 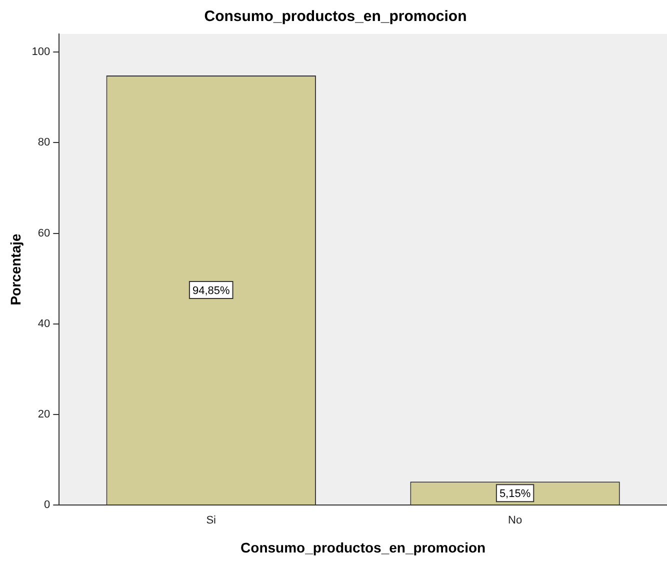 I want to click on chart-title: Consumo_productos_en_promocion, so click(x=335, y=17).